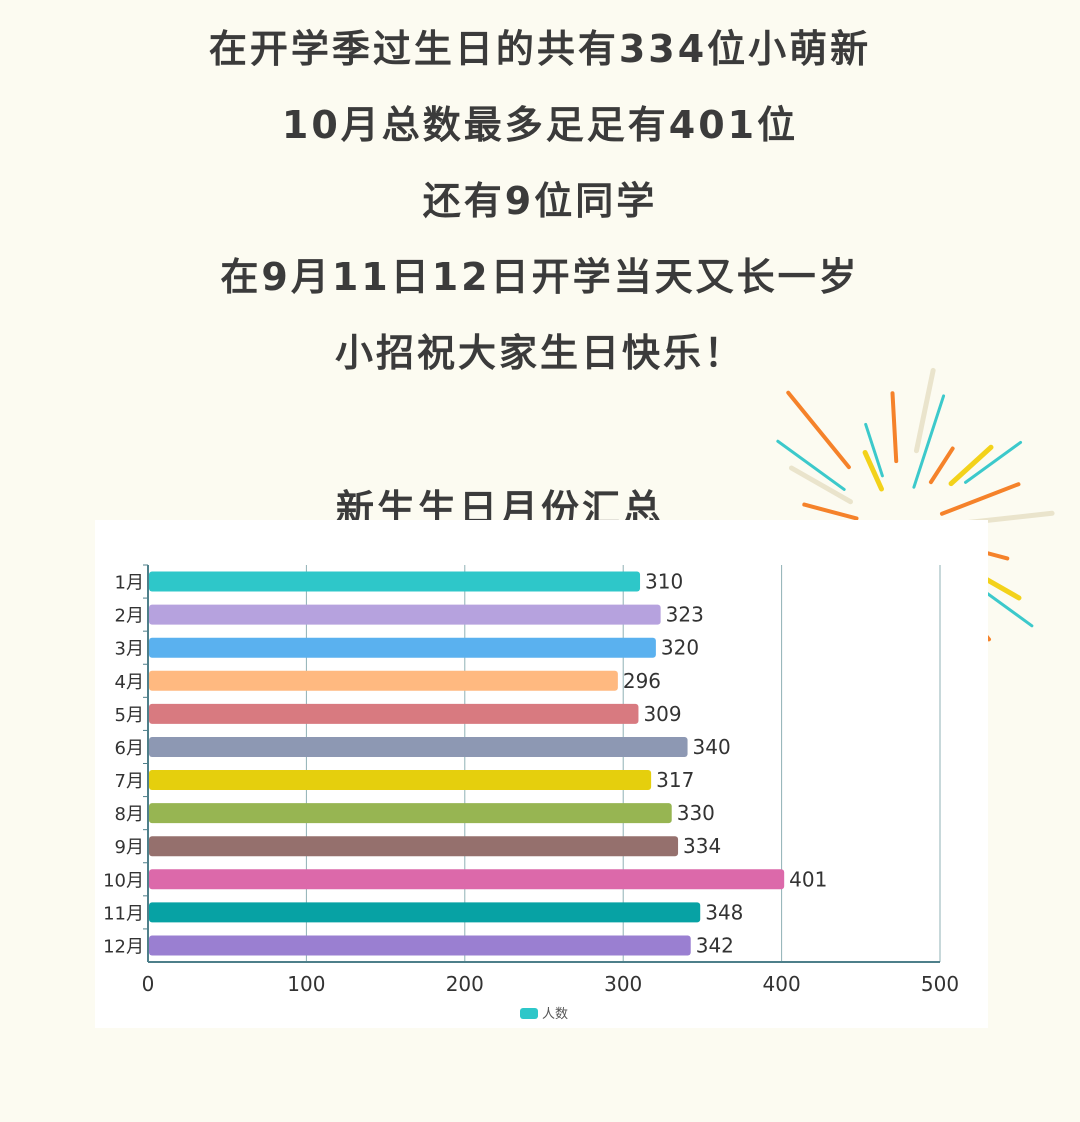  What do you see at coordinates (465, 984) in the screenshot?
I see `x-tick-label: 200` at bounding box center [465, 984].